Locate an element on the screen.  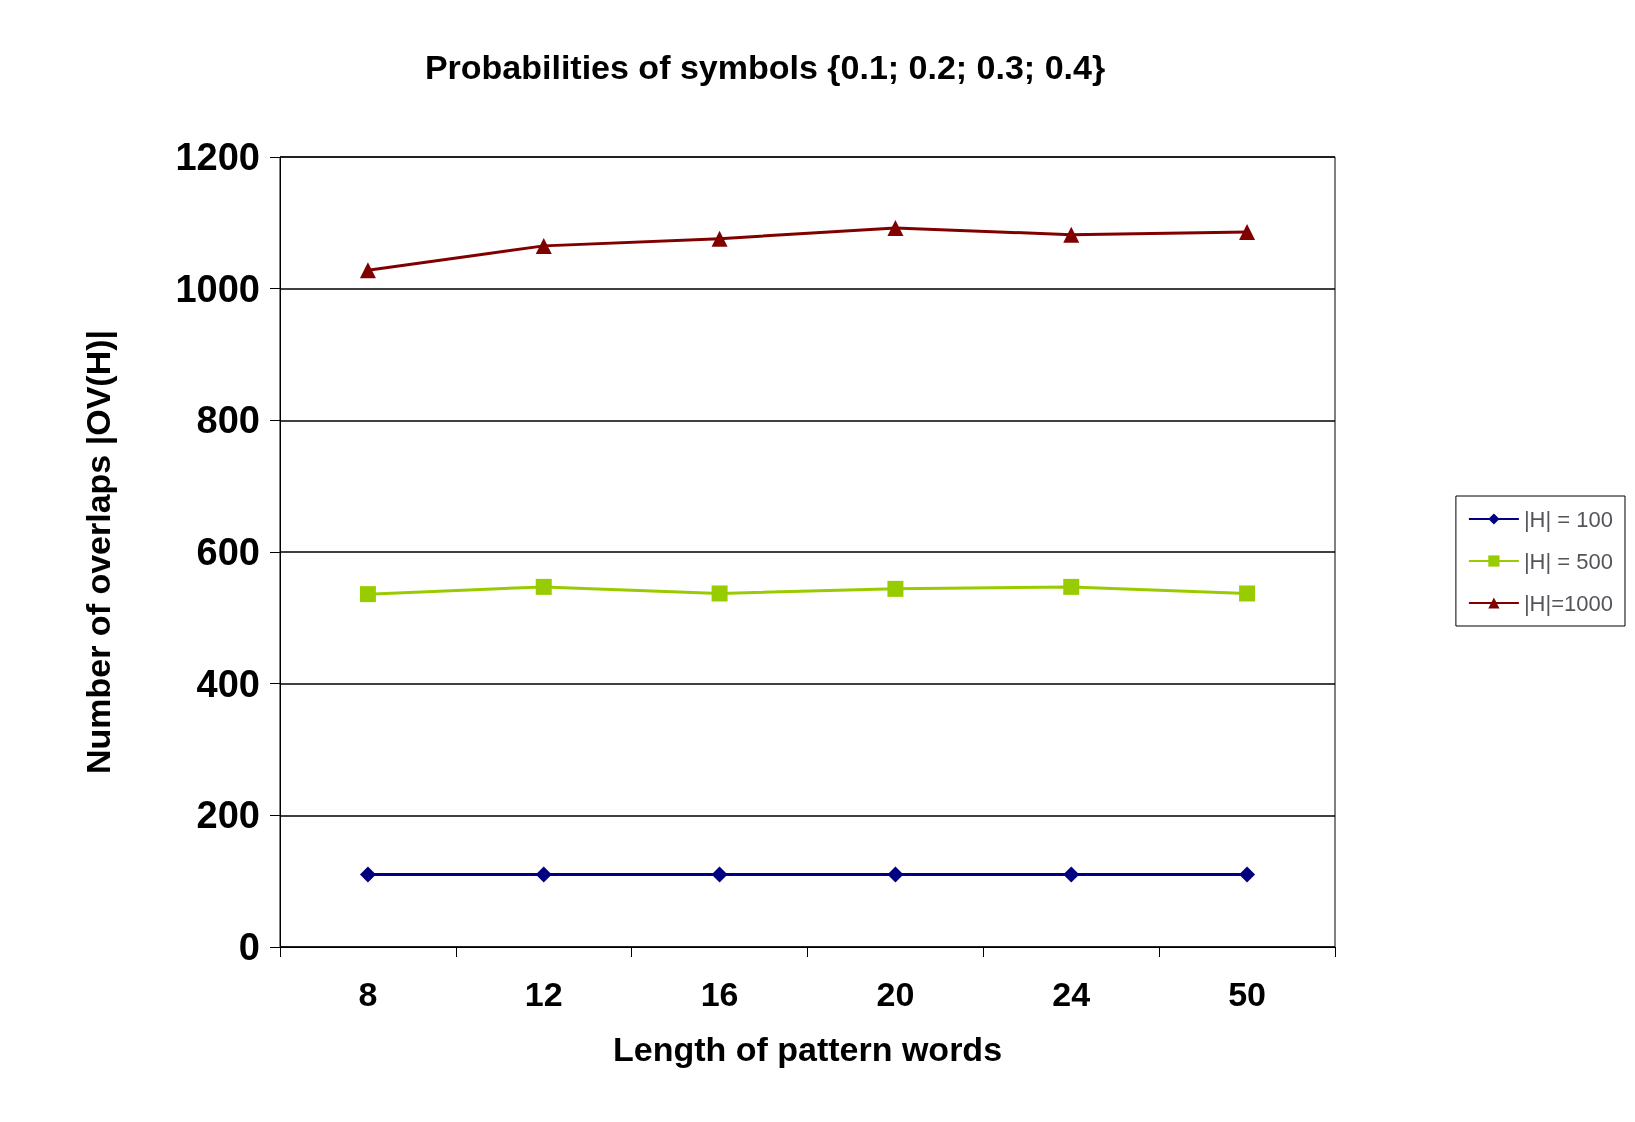
y-tick-label: 600 is located at coordinates (228, 552).